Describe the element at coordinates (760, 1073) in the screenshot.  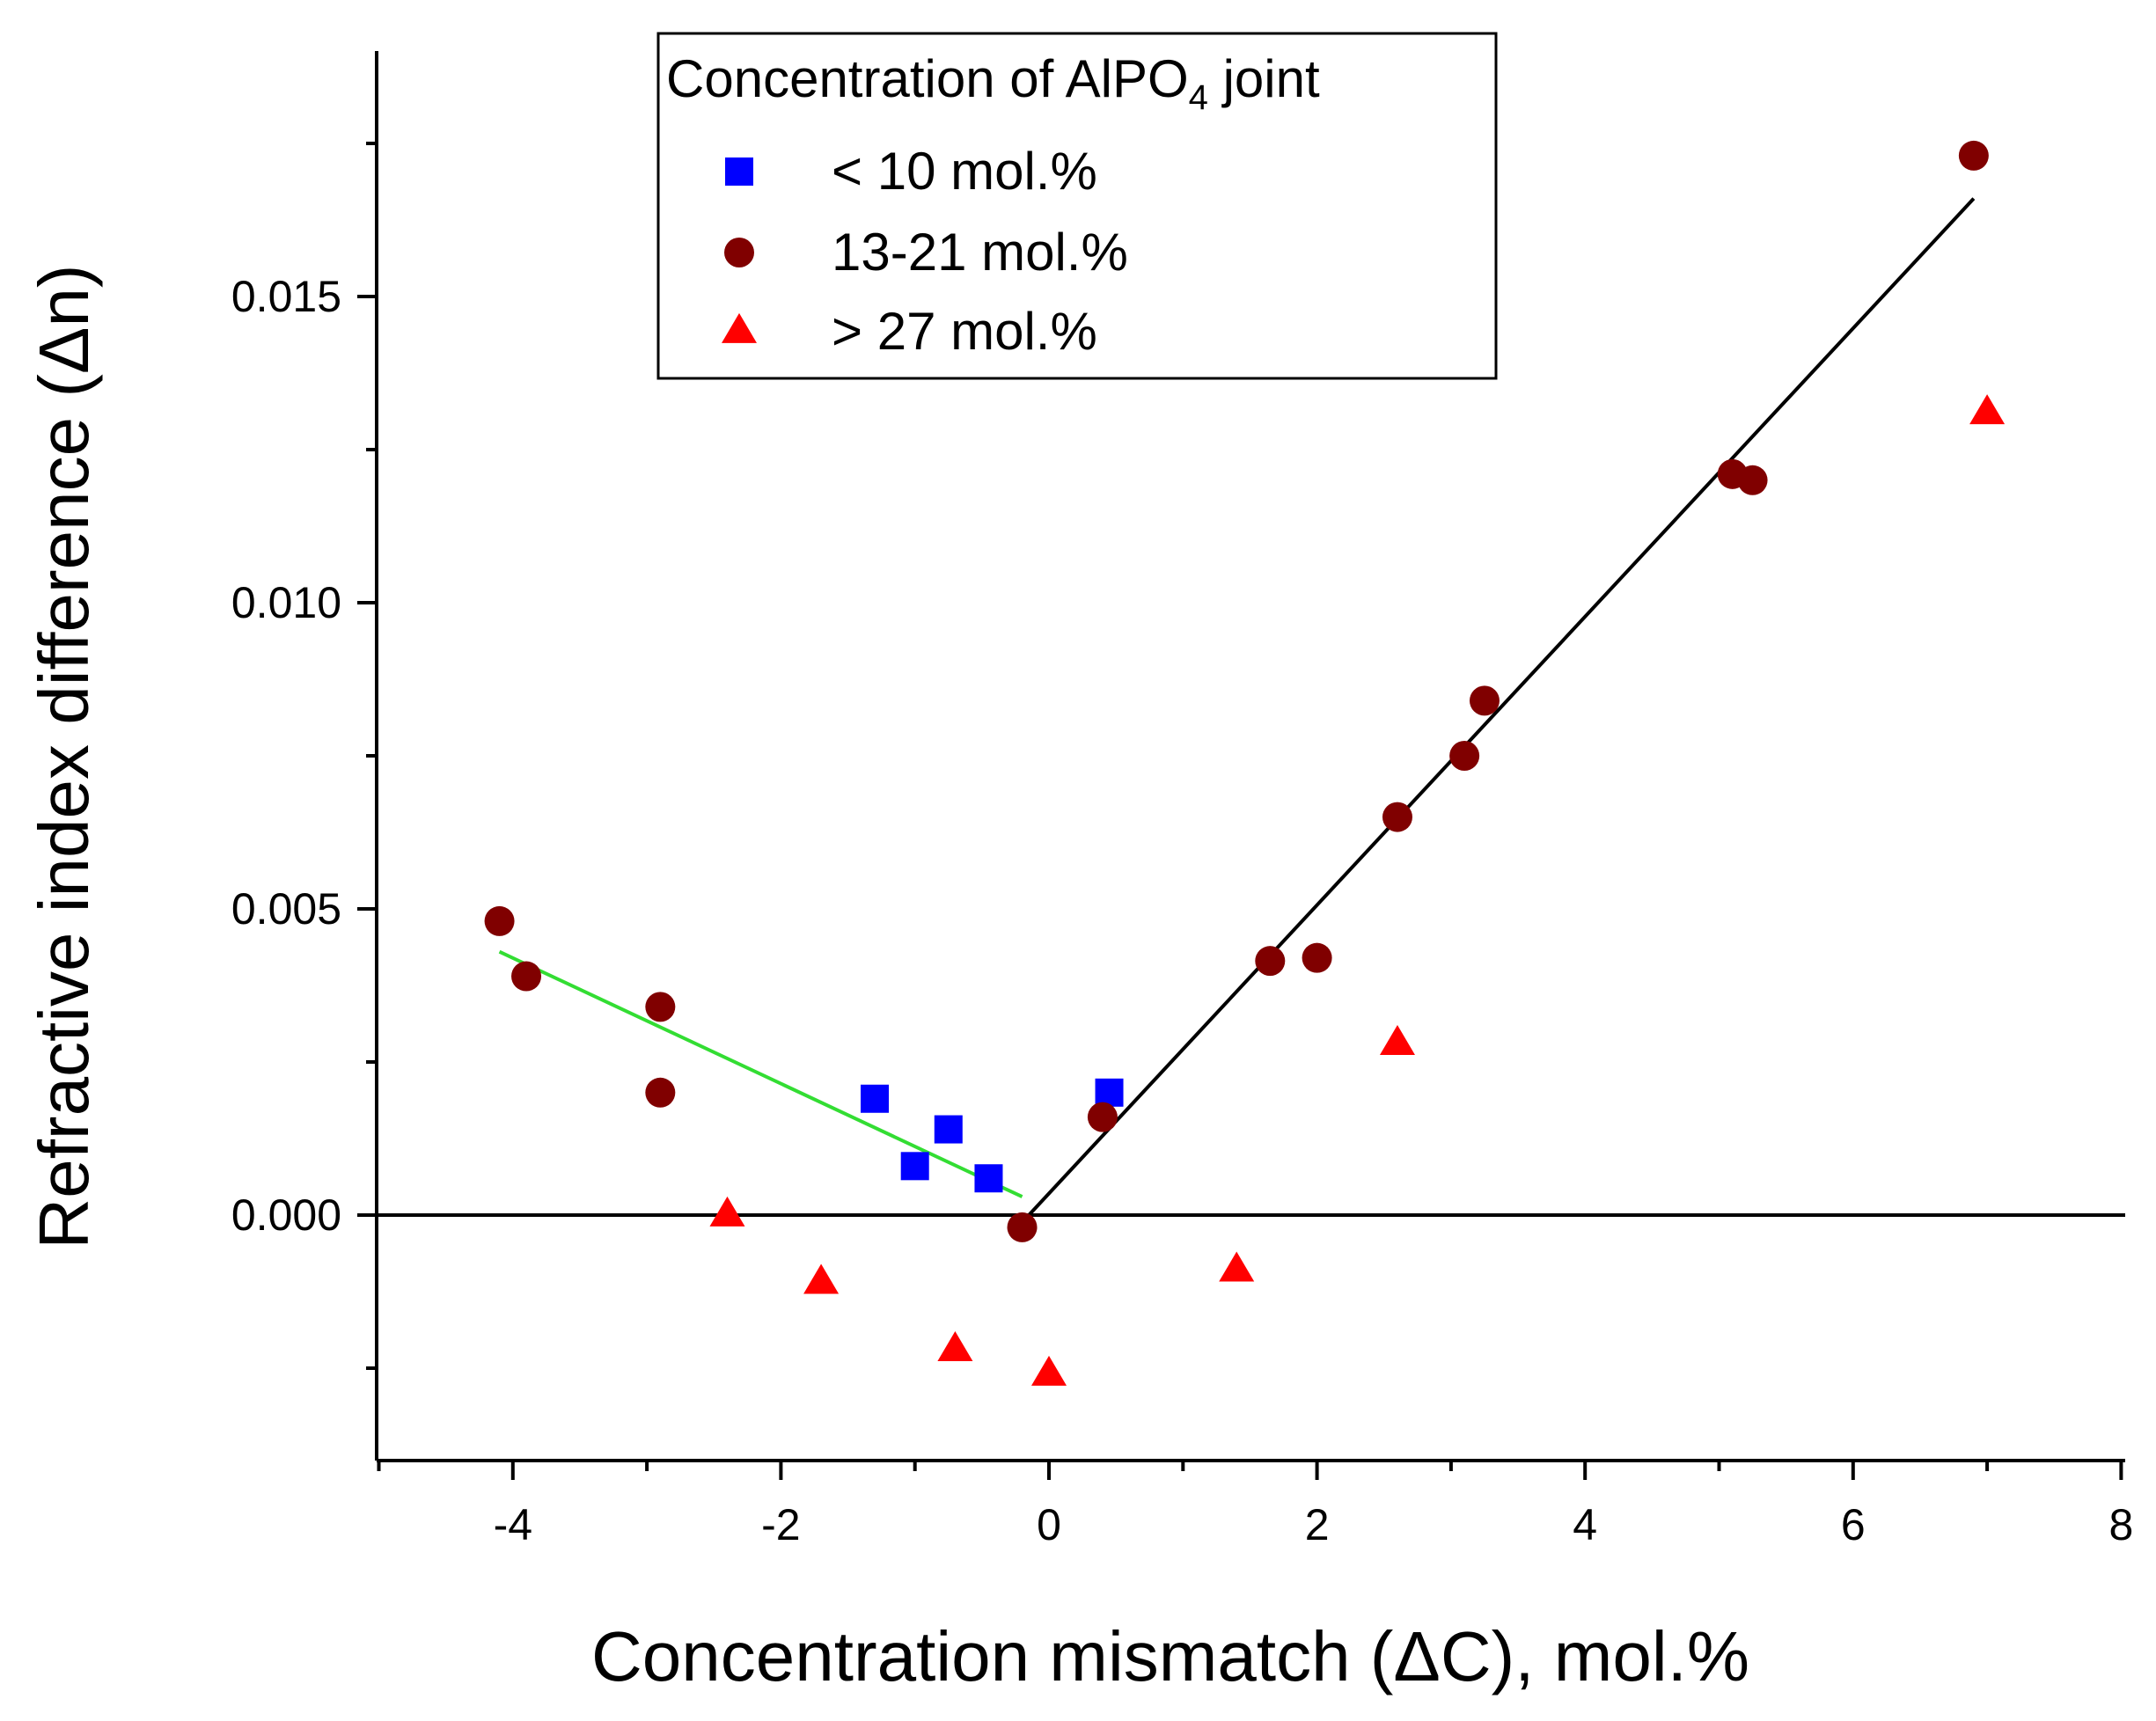
I see `fit-left-line` at that location.